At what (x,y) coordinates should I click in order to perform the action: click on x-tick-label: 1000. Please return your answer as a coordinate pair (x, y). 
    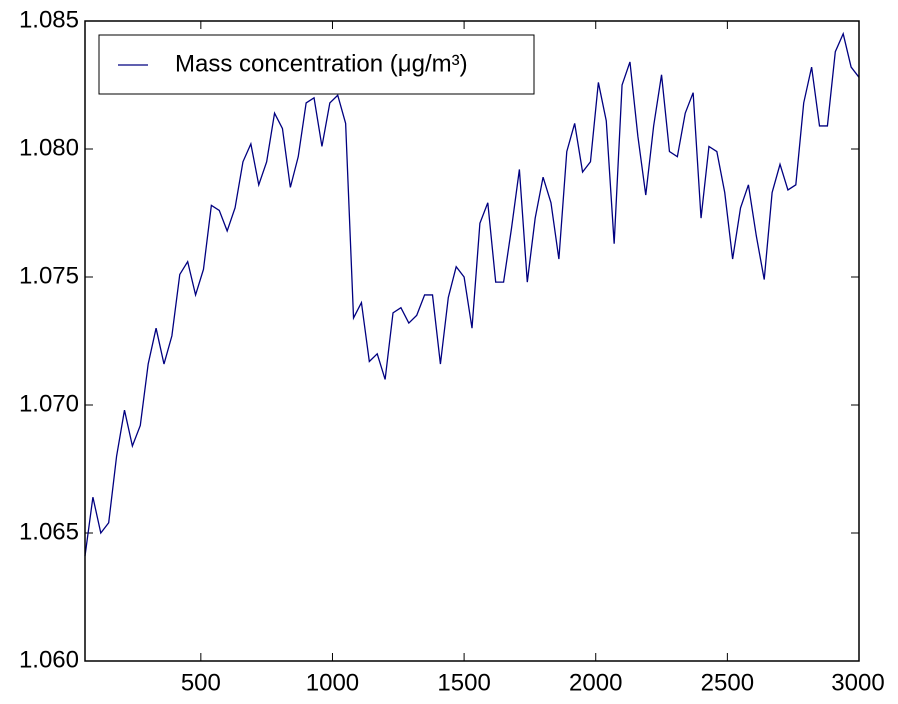
    Looking at the image, I should click on (332, 682).